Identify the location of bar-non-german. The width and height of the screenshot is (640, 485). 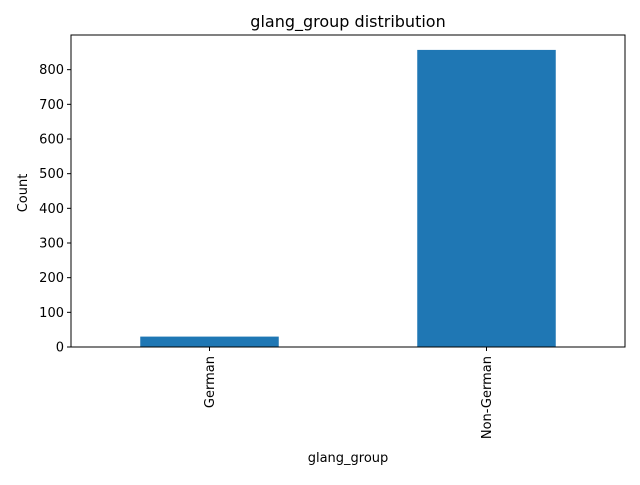
(486, 198).